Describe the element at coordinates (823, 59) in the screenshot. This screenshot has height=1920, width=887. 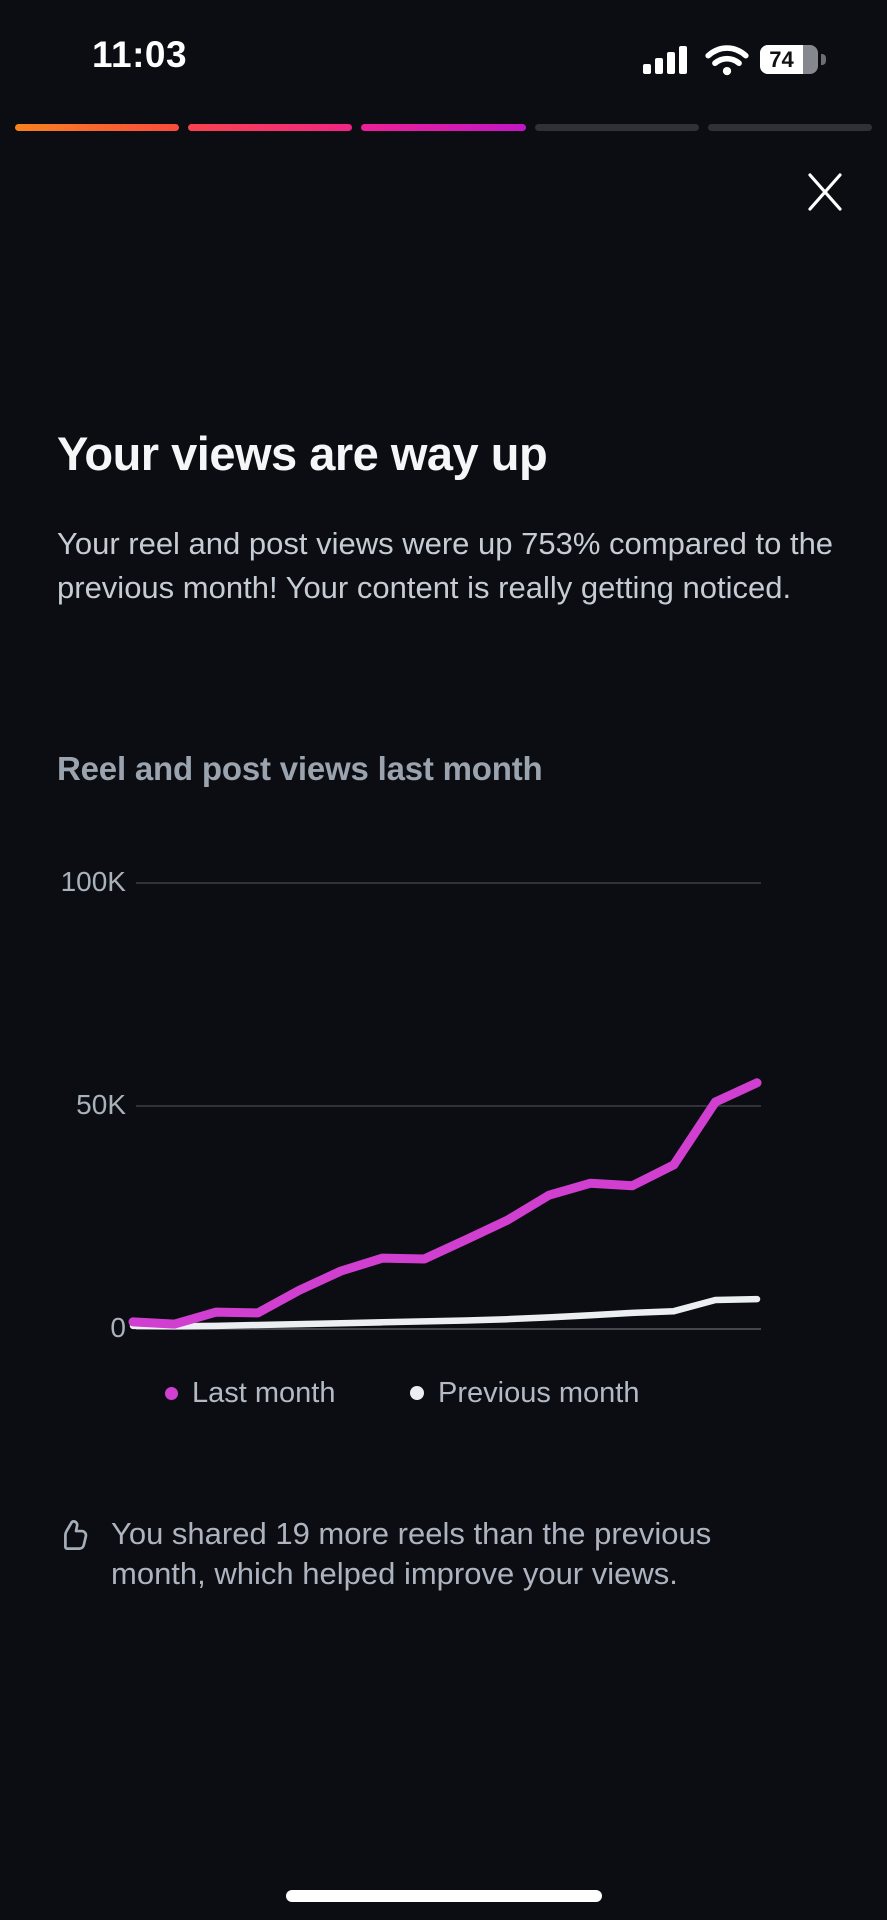
I see `battery-nub` at that location.